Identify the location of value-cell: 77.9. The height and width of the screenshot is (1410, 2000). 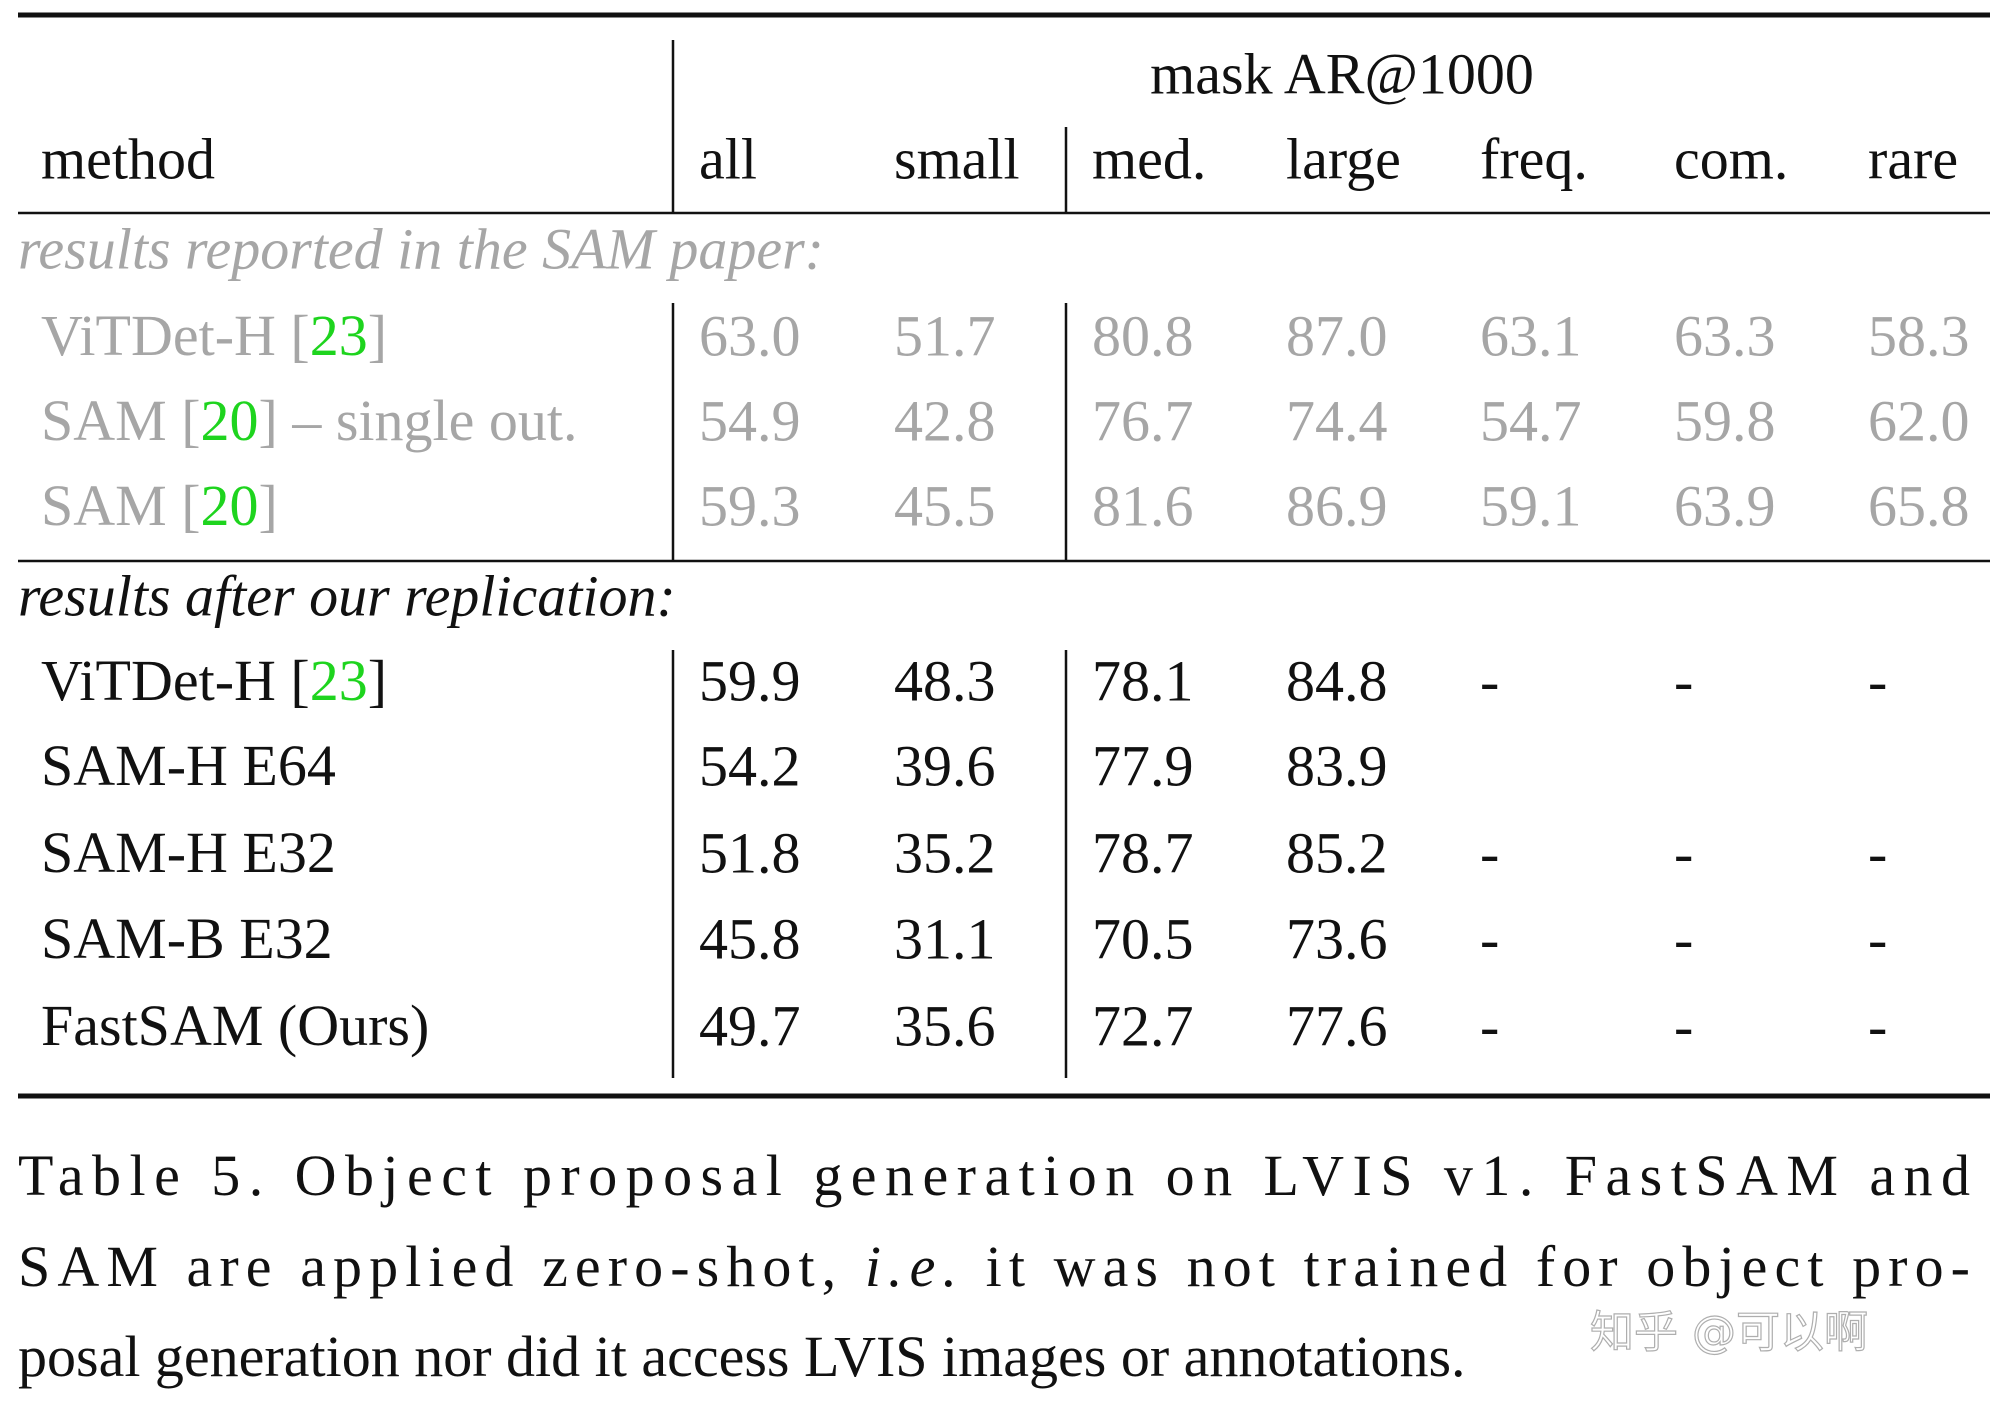
(1143, 765).